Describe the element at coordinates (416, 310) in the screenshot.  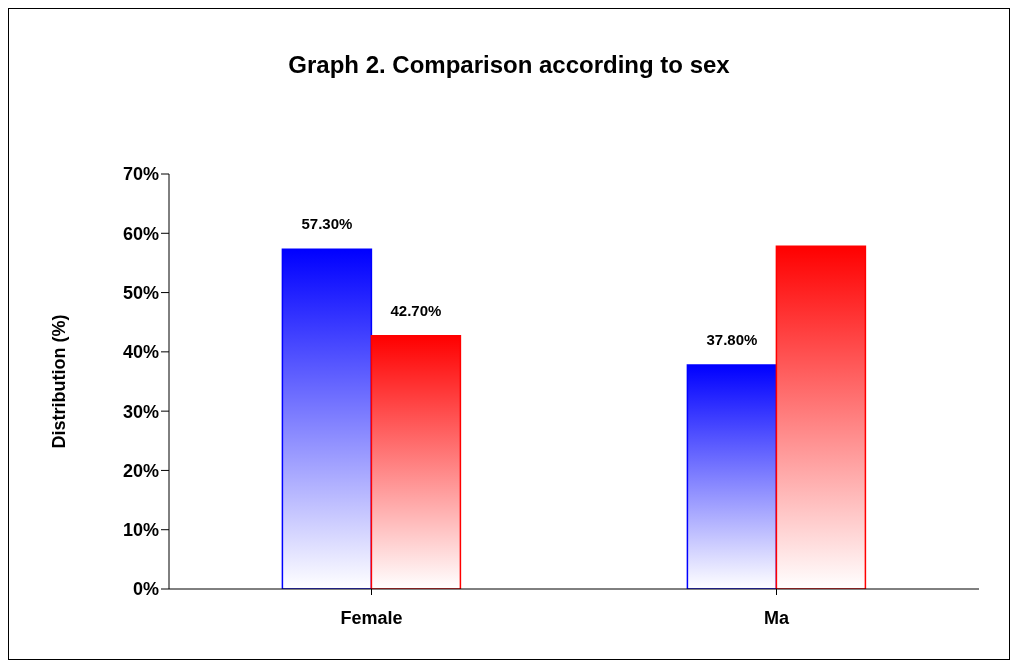
I see `data-label: 42.70%` at that location.